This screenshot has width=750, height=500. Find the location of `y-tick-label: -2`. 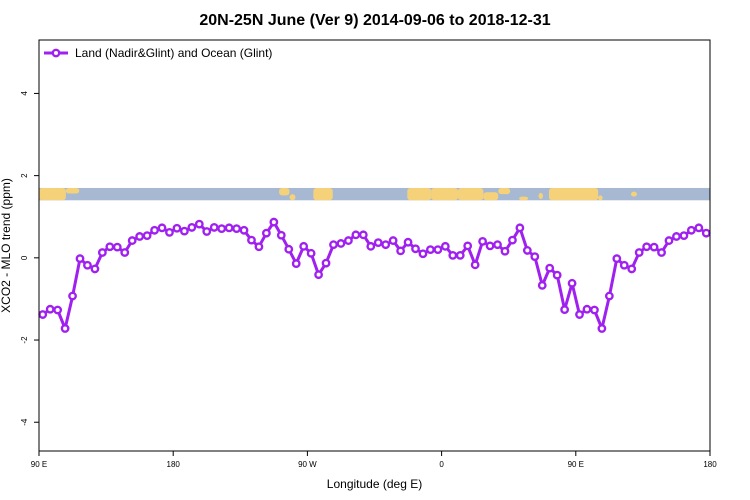

y-tick-label: -2 is located at coordinates (24, 340).